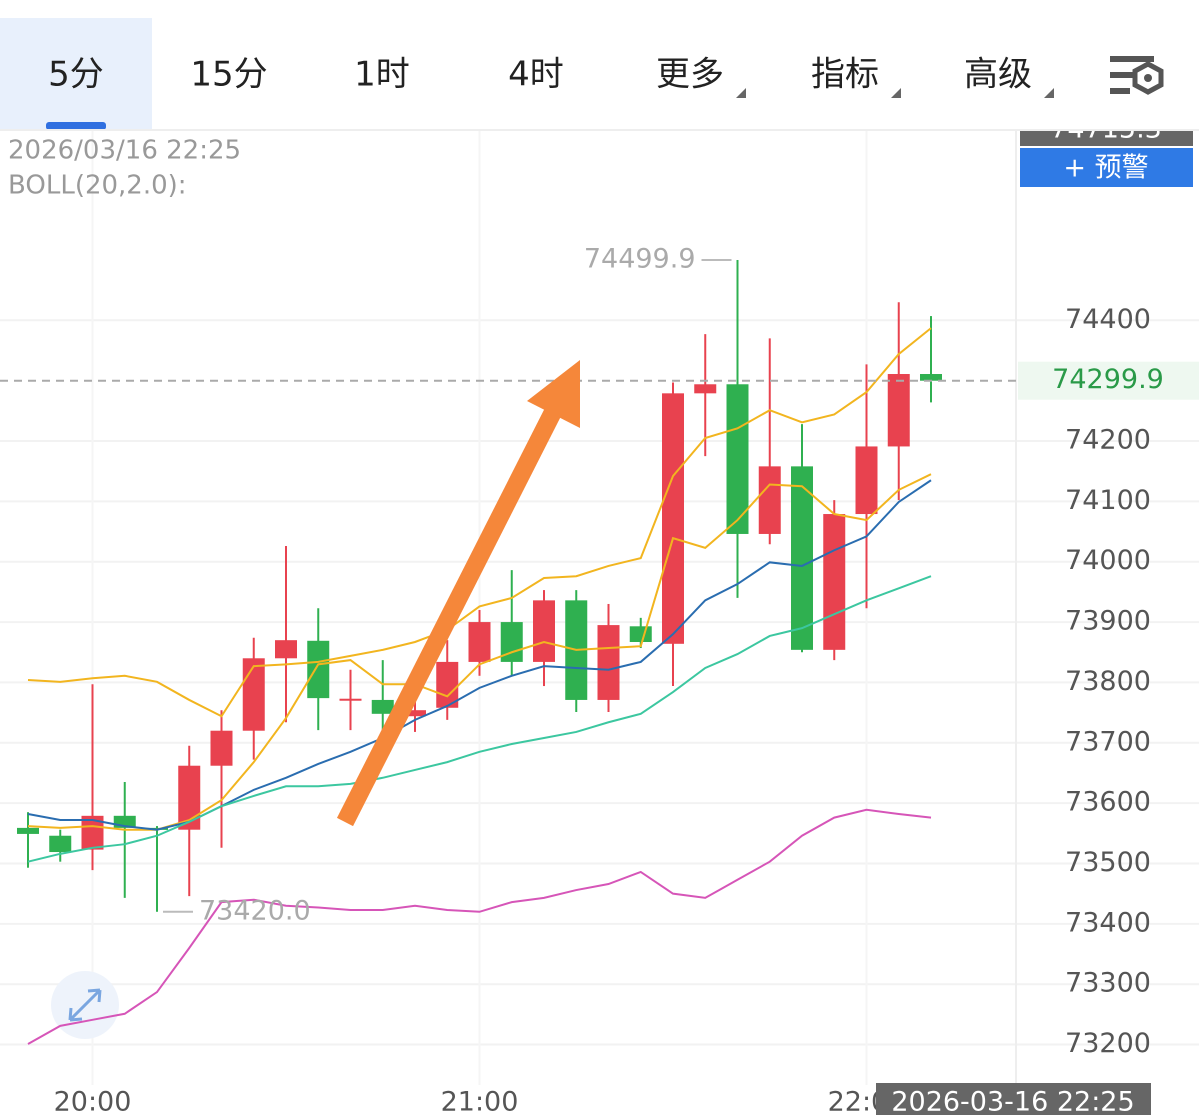 This screenshot has width=1199, height=1115. What do you see at coordinates (1108, 1043) in the screenshot?
I see `y-tick-label: 73200` at bounding box center [1108, 1043].